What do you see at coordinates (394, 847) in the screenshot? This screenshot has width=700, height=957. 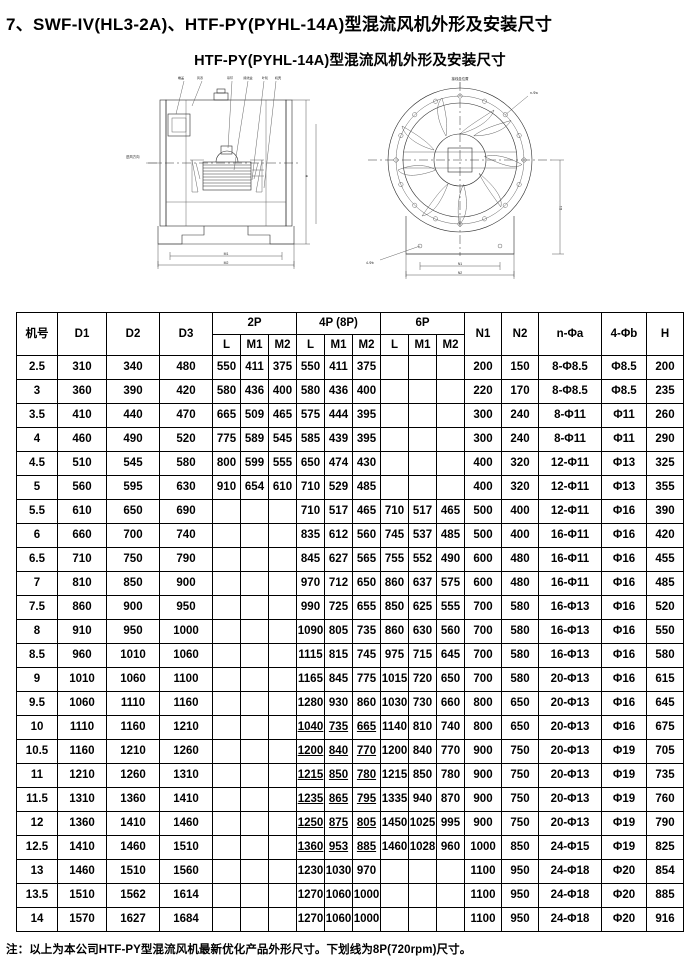 I see `cell-6p-l: 1460` at bounding box center [394, 847].